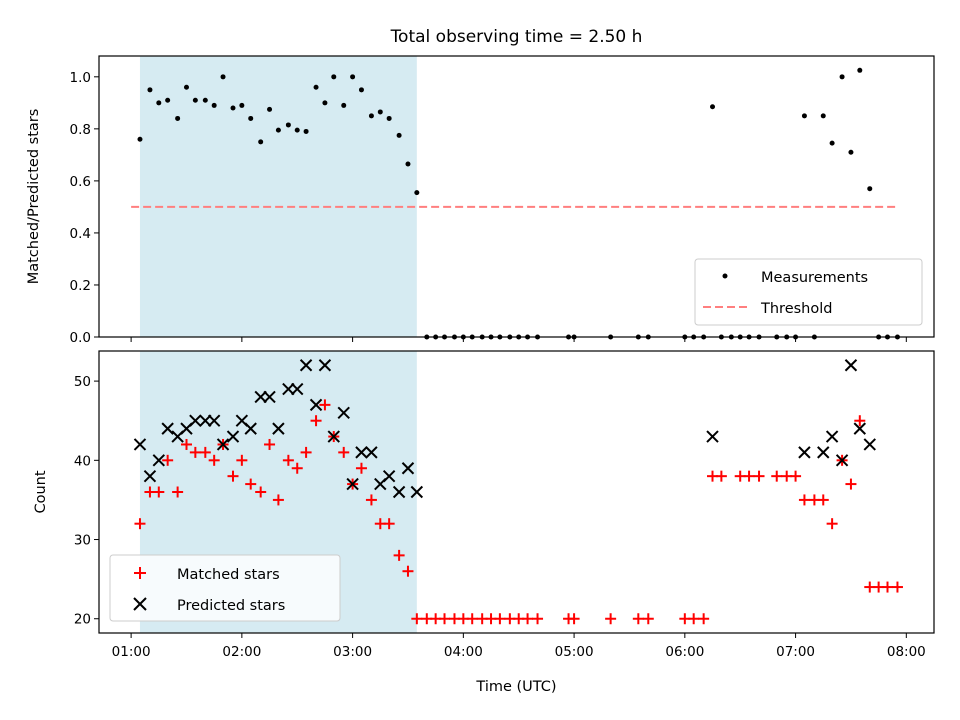 The height and width of the screenshot is (720, 960). I want to click on top-observing-window-shade, so click(278, 196).